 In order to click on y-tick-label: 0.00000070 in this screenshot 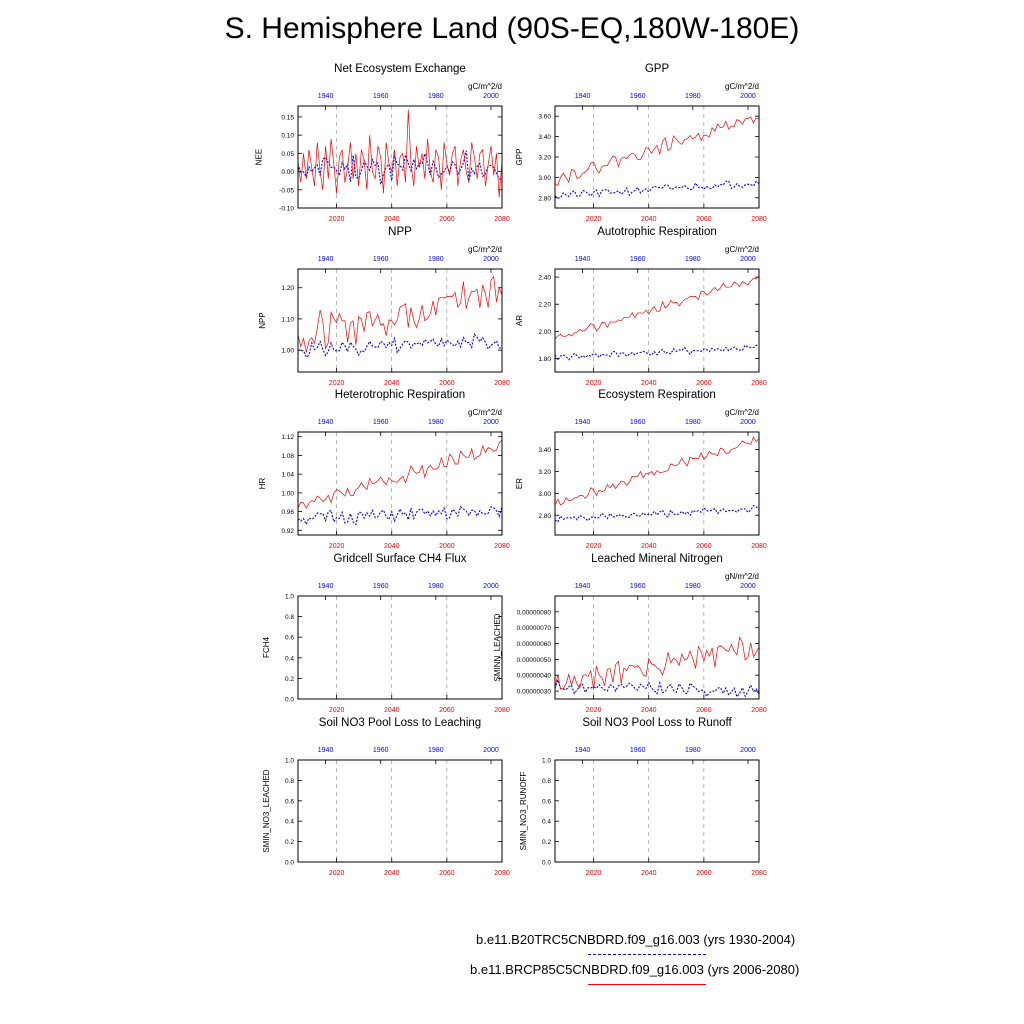, I will do `click(534, 628)`.